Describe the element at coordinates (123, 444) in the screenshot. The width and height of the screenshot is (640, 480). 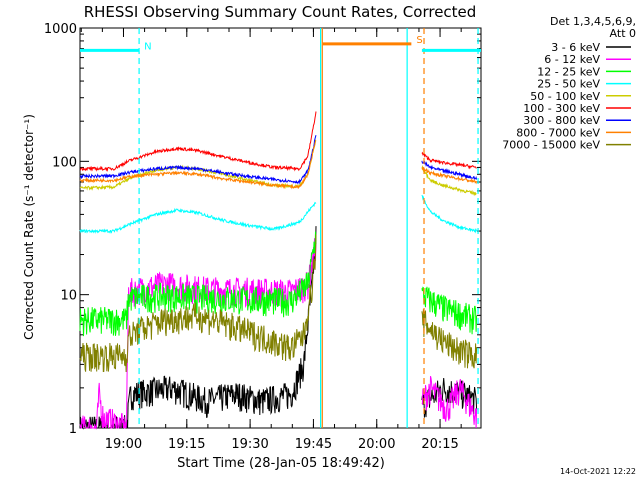
I see `x-tick-label: 19:00` at that location.